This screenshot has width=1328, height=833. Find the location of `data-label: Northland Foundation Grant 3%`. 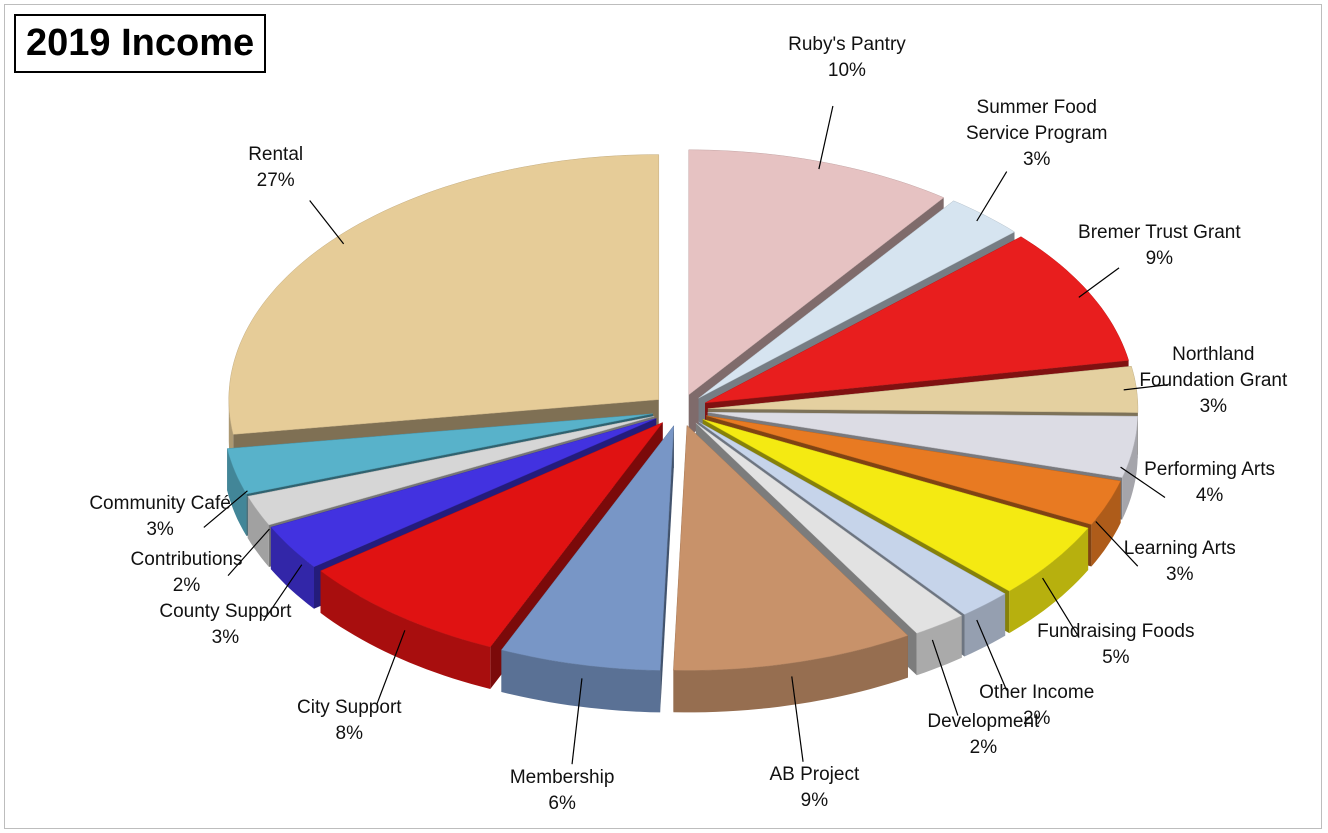

data-label: Northland Foundation Grant 3% is located at coordinates (1213, 381).